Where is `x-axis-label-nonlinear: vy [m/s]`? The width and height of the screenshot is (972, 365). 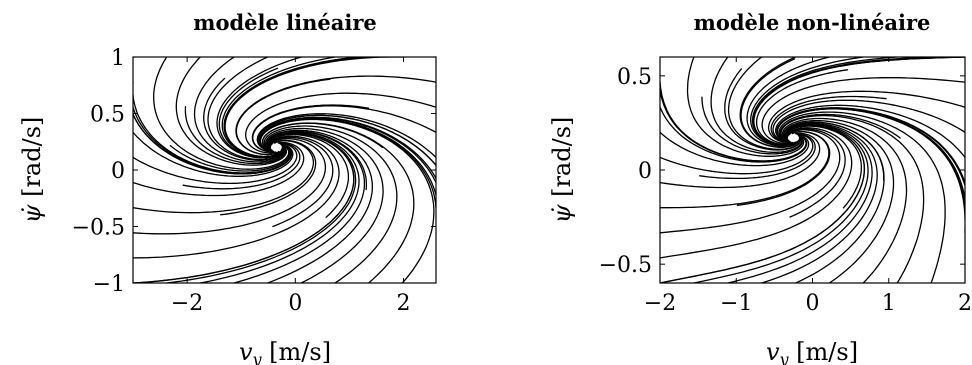
x-axis-label-nonlinear: vy [m/s] is located at coordinates (812, 351).